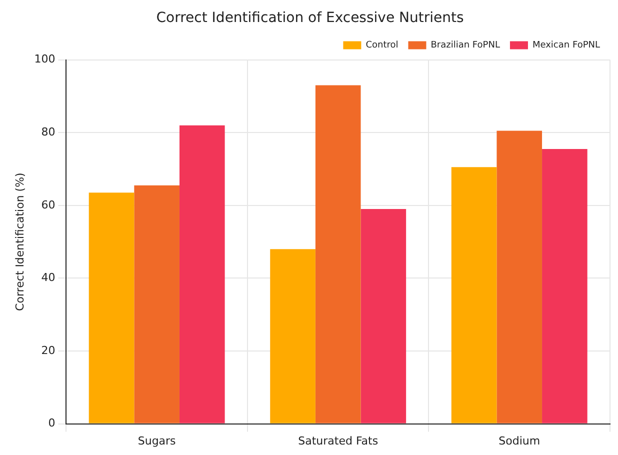 The image size is (618, 455). I want to click on y-tick-label: 20, so click(48, 350).